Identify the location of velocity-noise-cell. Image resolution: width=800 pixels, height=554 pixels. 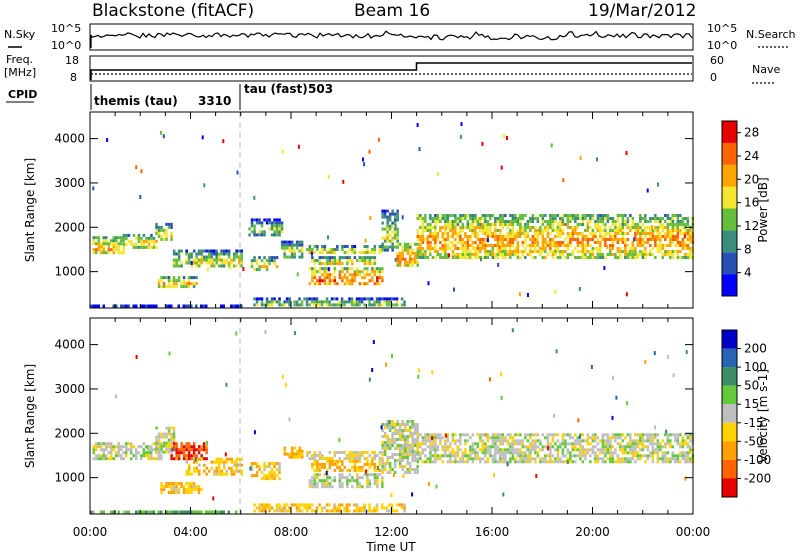
(115, 396).